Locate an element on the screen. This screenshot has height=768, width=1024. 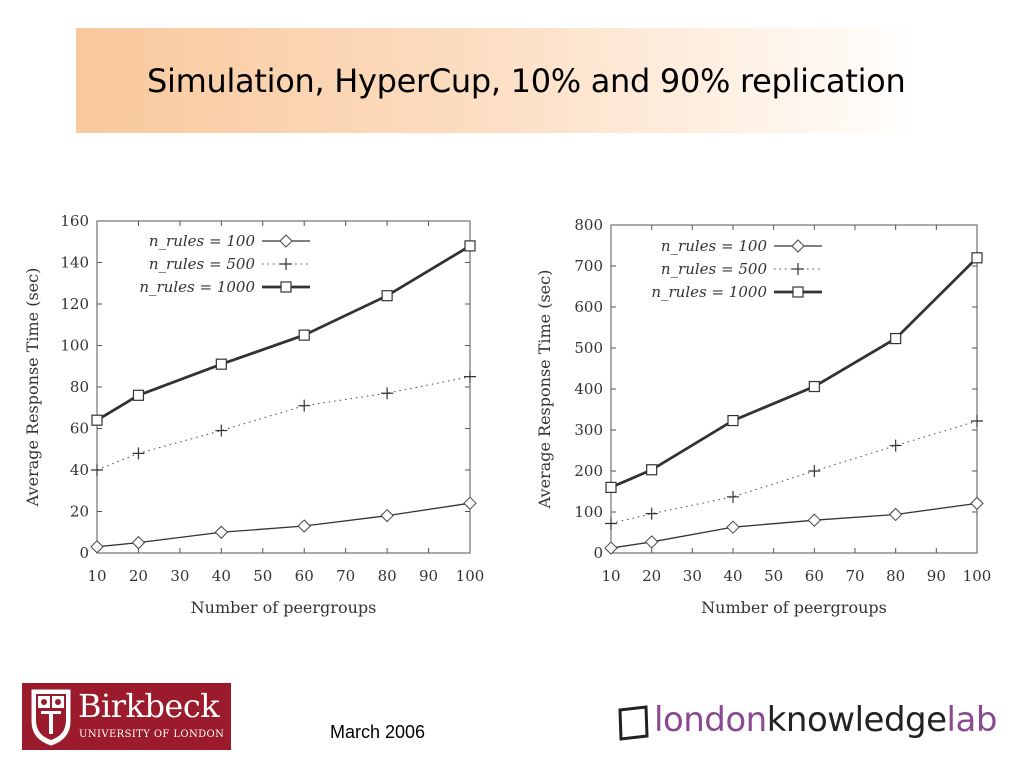
y-tick-label: 80 is located at coordinates (79, 387).